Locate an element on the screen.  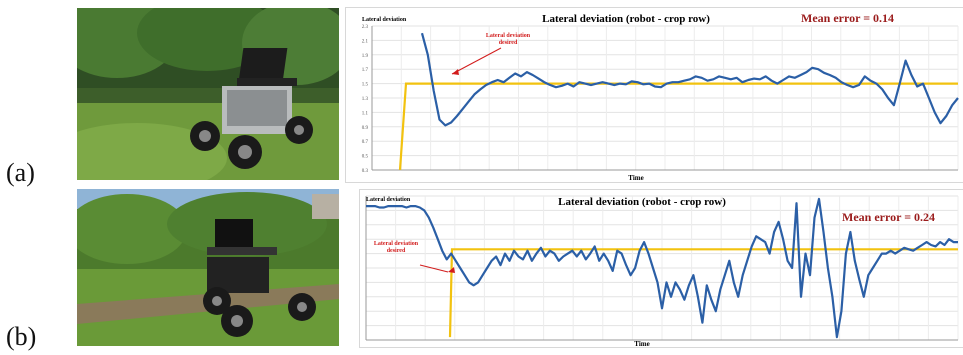
y-tick-label: 1.7 is located at coordinates (365, 70).